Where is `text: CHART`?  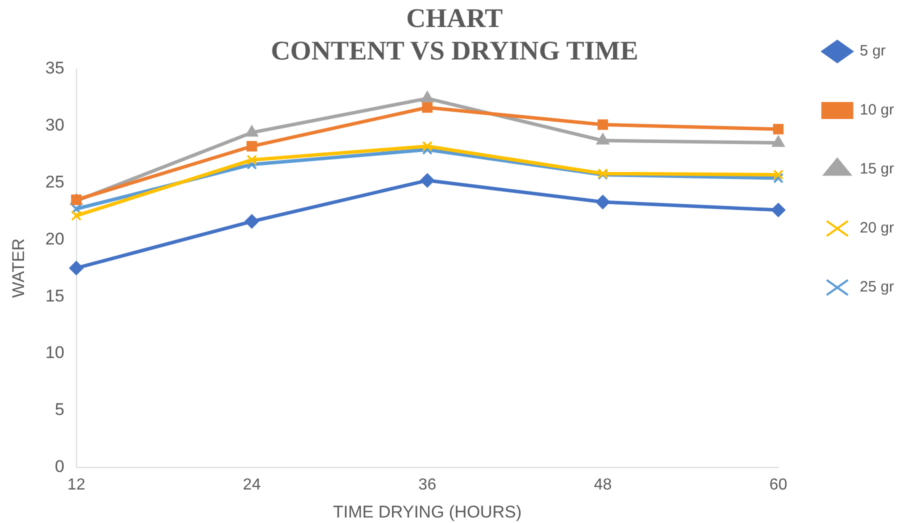
text: CHART is located at coordinates (454, 18).